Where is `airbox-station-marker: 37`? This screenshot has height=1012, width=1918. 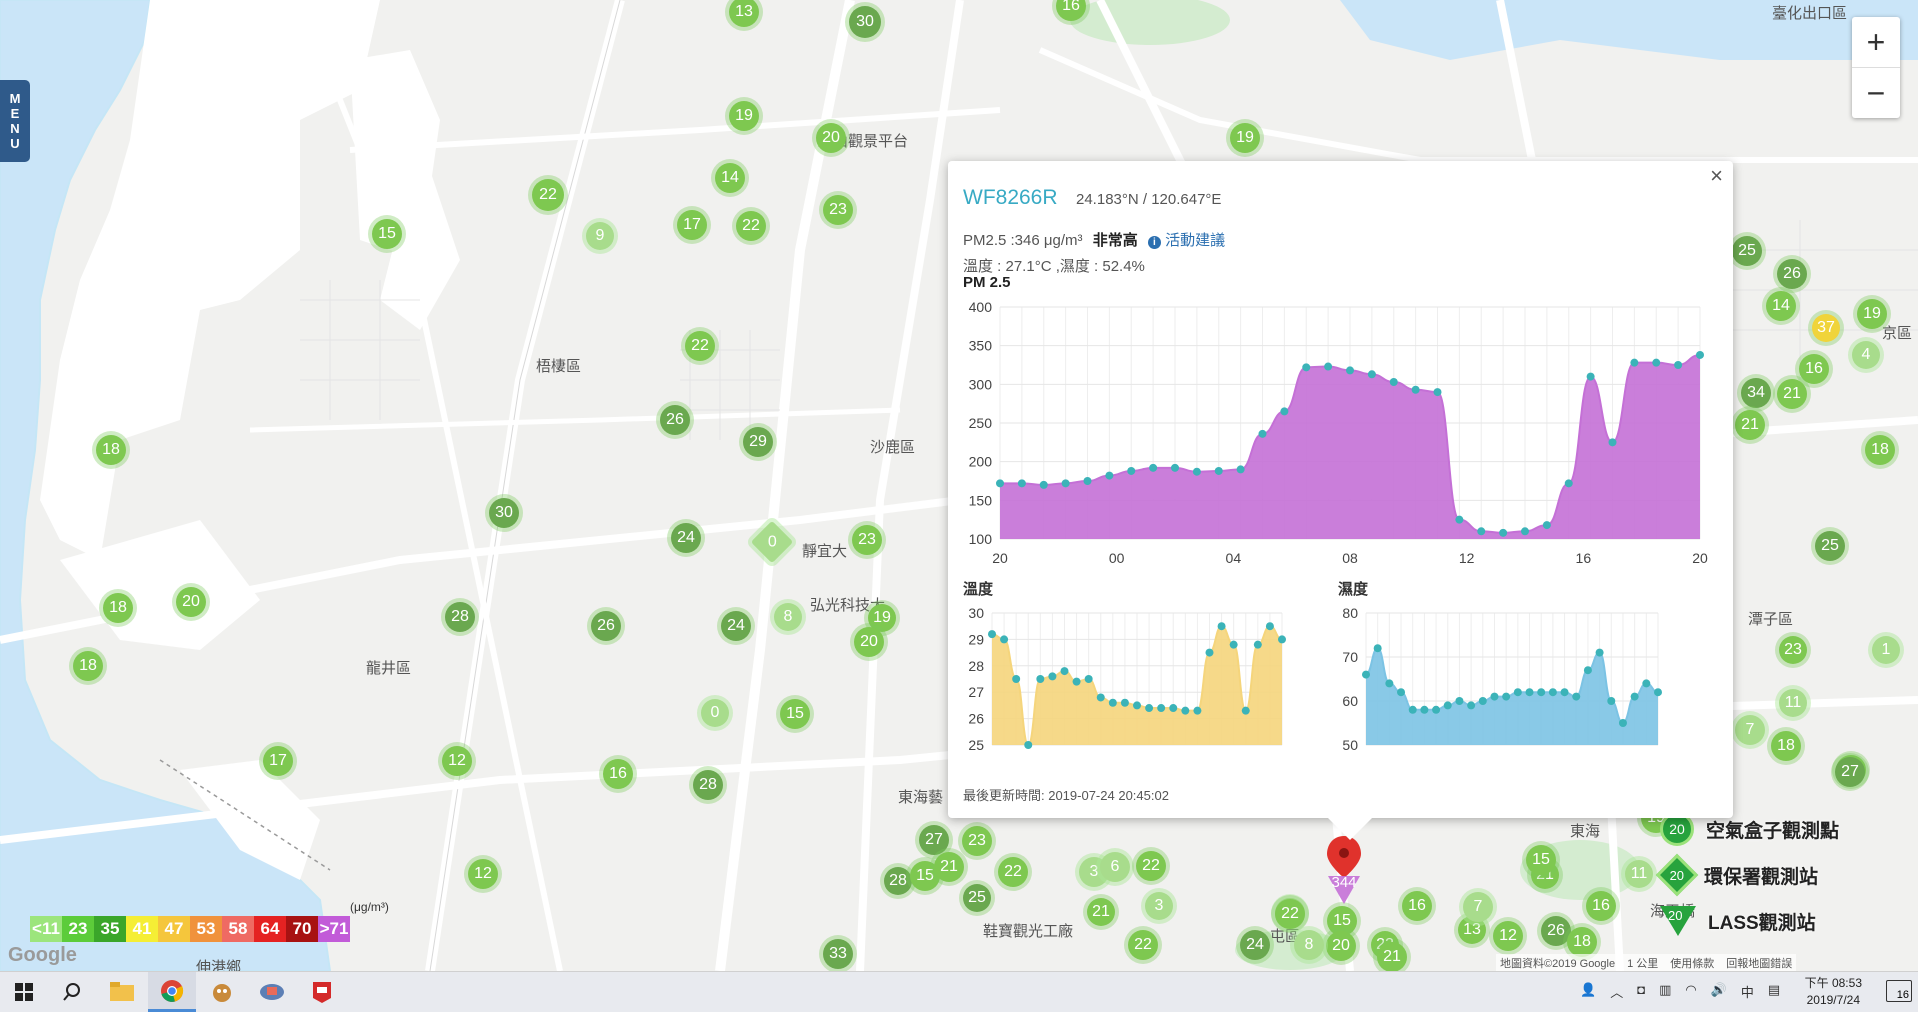
airbox-station-marker: 37 is located at coordinates (1826, 328).